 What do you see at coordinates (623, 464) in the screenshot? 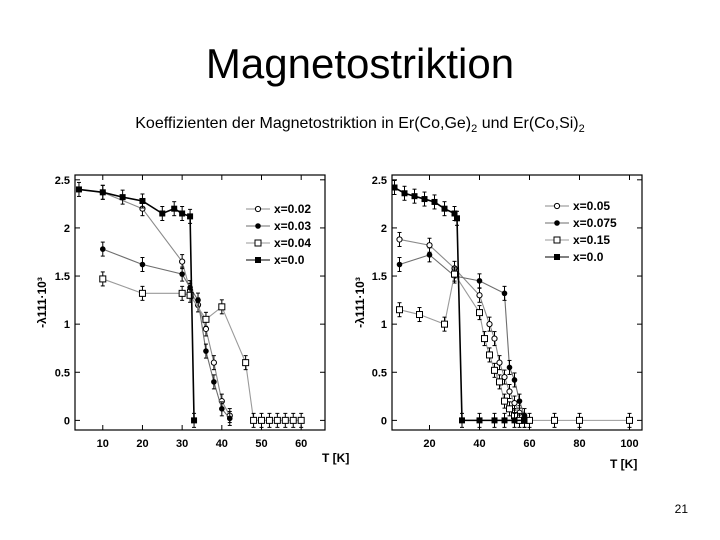
I see `x-axis-label: T [K]` at bounding box center [623, 464].